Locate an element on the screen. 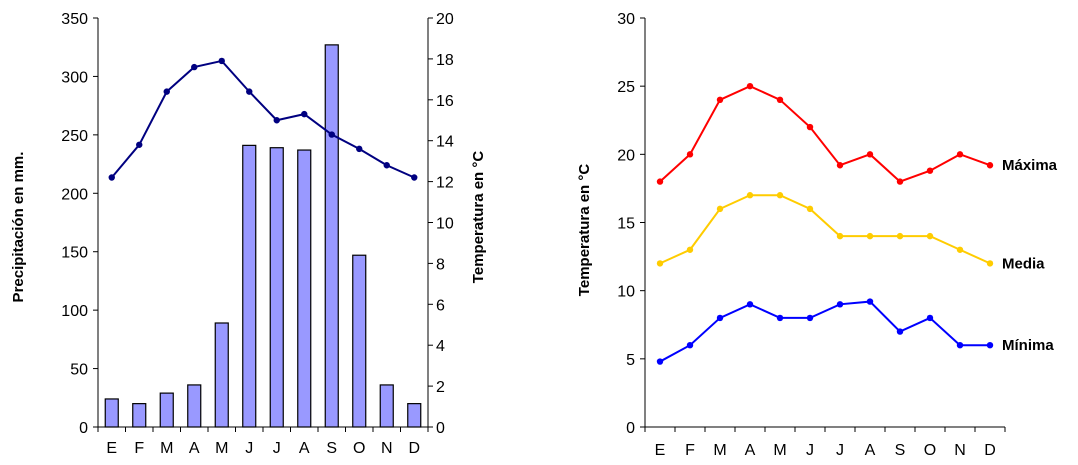 The width and height of the screenshot is (1078, 465). left-y-tick-label: 0 is located at coordinates (83, 428).